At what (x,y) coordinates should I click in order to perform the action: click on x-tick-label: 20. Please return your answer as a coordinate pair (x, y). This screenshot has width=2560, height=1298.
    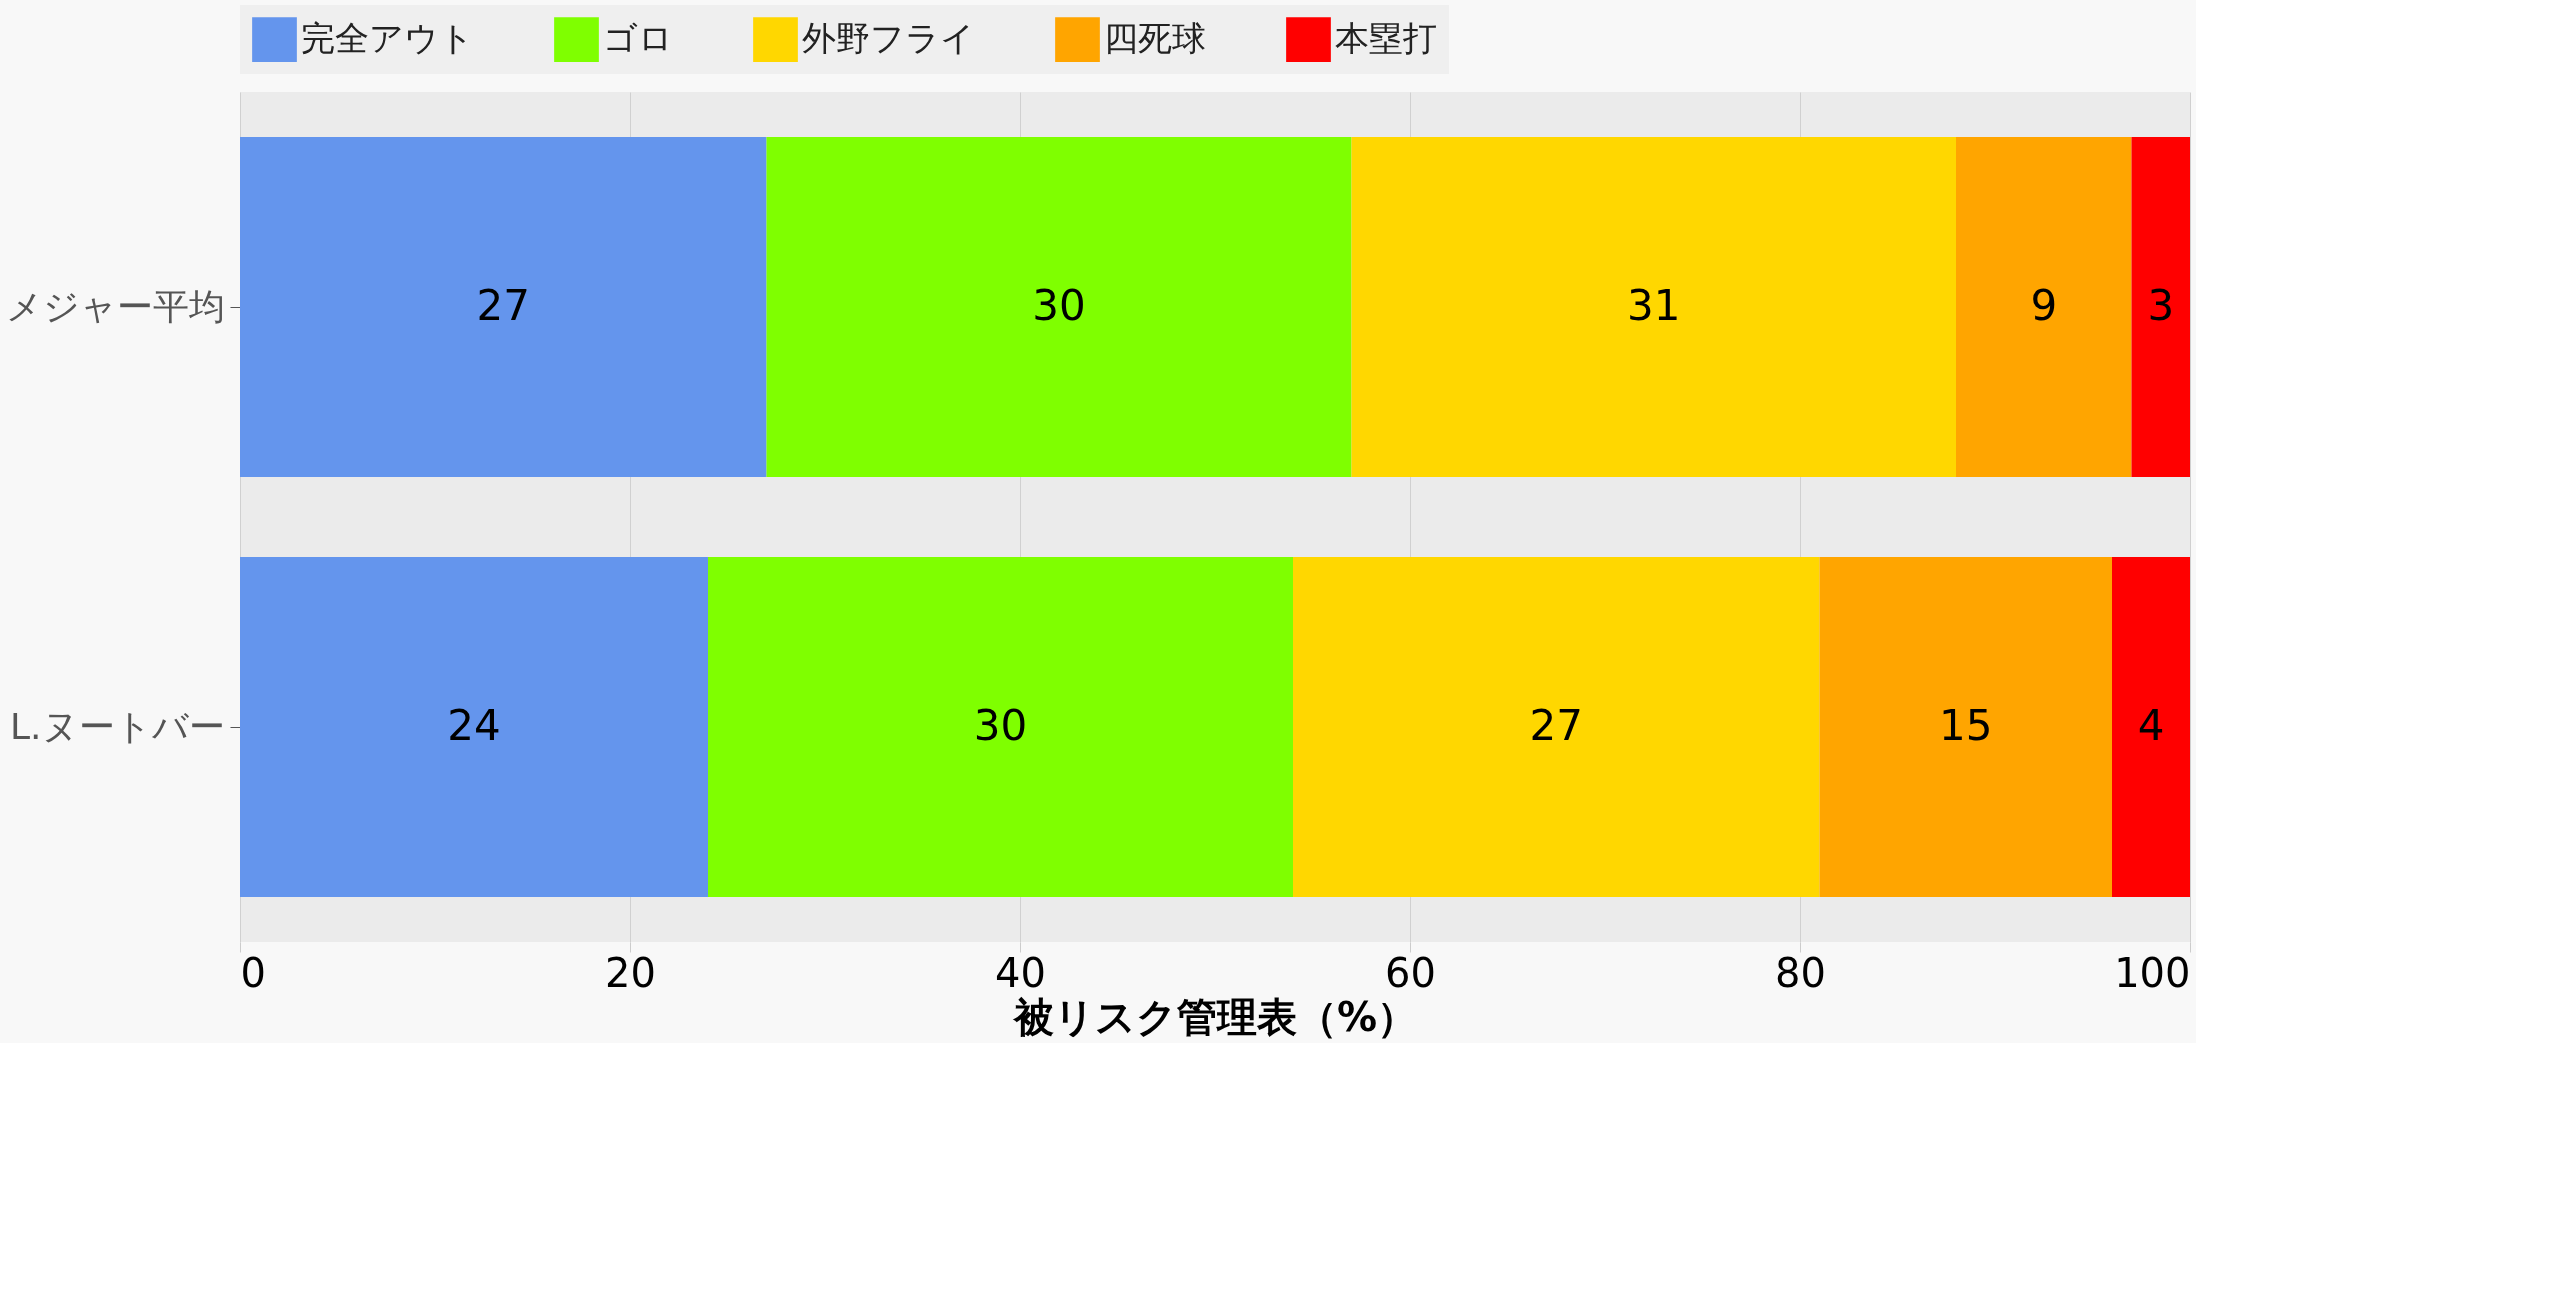
    Looking at the image, I should click on (630, 972).